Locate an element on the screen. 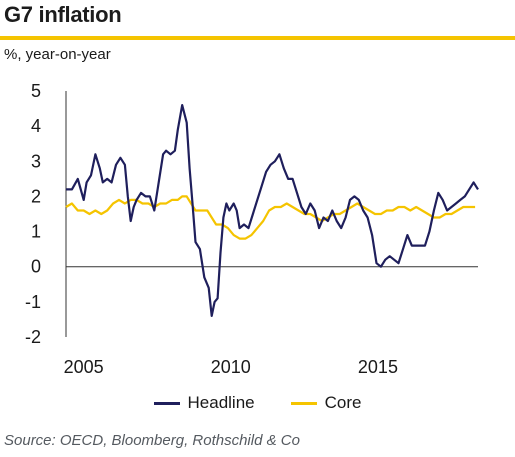 The image size is (515, 457). chart-legend: Headline Core is located at coordinates (257, 403).